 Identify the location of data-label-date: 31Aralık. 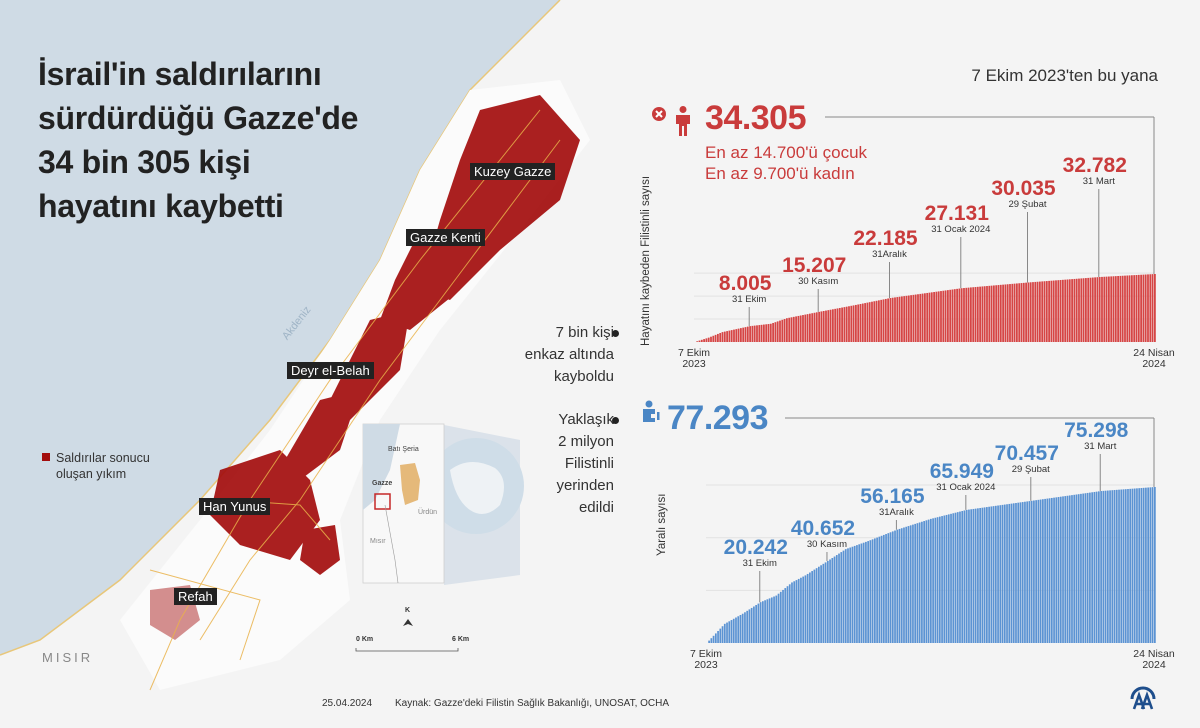
(896, 512).